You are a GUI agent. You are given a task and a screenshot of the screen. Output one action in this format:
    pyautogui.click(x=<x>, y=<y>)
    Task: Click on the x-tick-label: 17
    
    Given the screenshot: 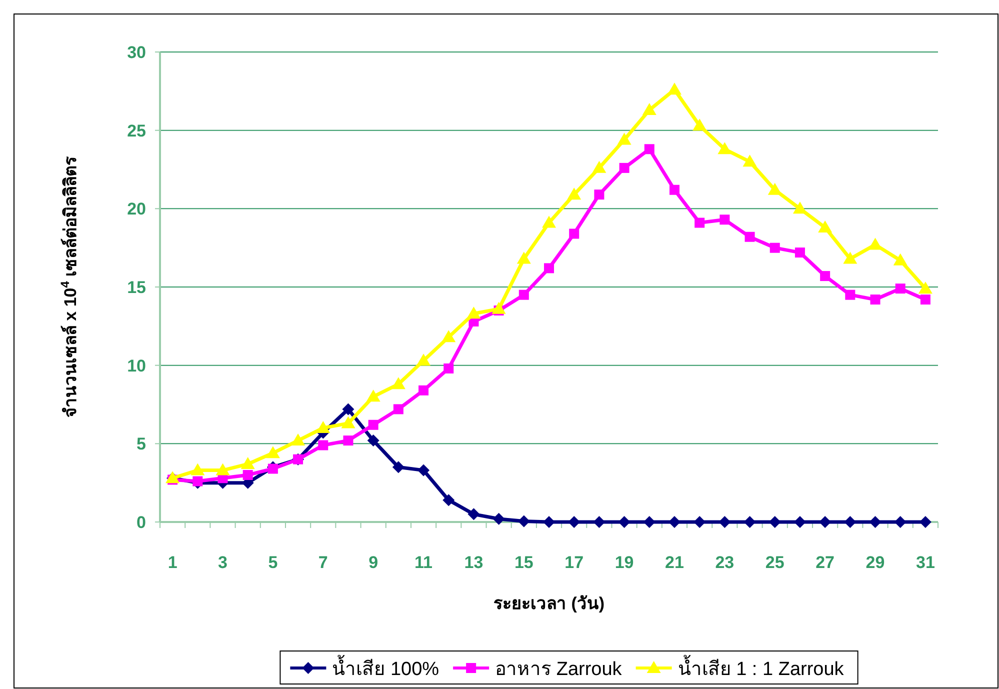 What is the action you would take?
    pyautogui.click(x=574, y=562)
    